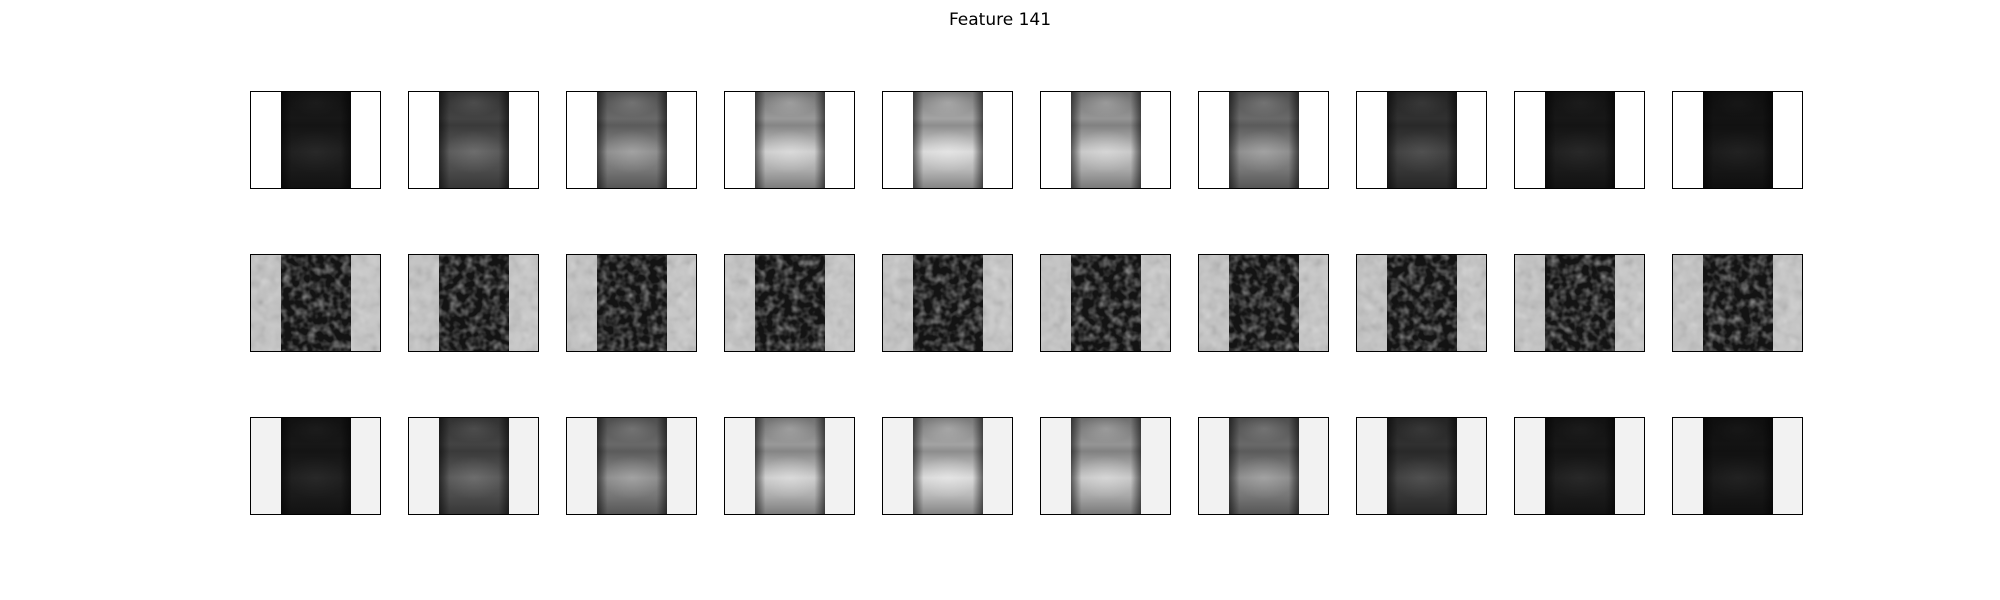  What do you see at coordinates (1000, 20) in the screenshot?
I see `figure-title: Feature 141` at bounding box center [1000, 20].